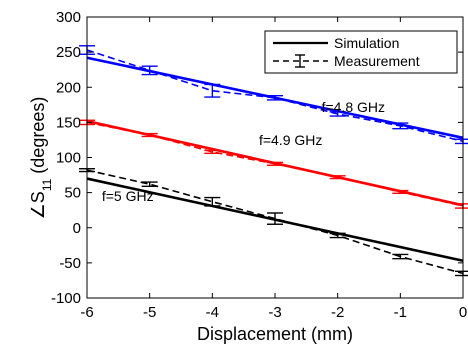 This screenshot has height=349, width=468. I want to click on y-tick-label: 50, so click(72, 193).